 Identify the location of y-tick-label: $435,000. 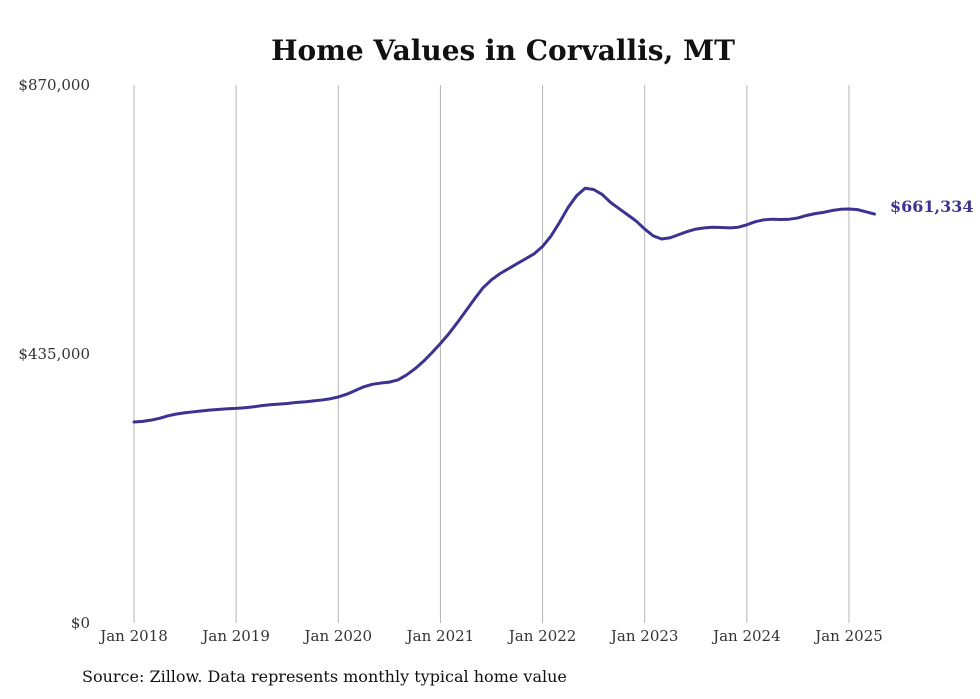
(54, 354).